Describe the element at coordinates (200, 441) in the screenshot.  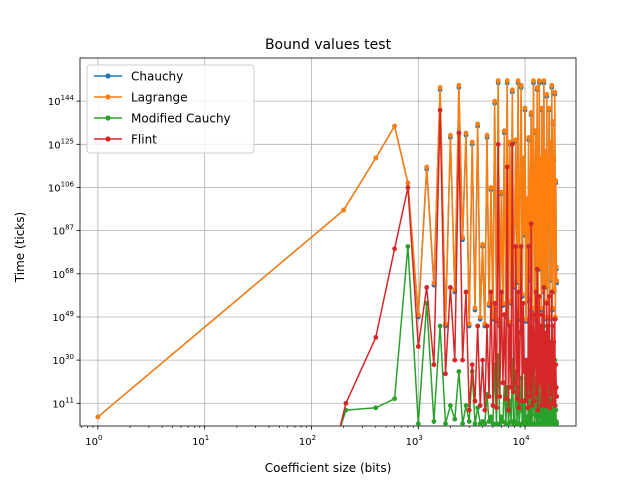
I see `x-tick-label: 10¹` at that location.